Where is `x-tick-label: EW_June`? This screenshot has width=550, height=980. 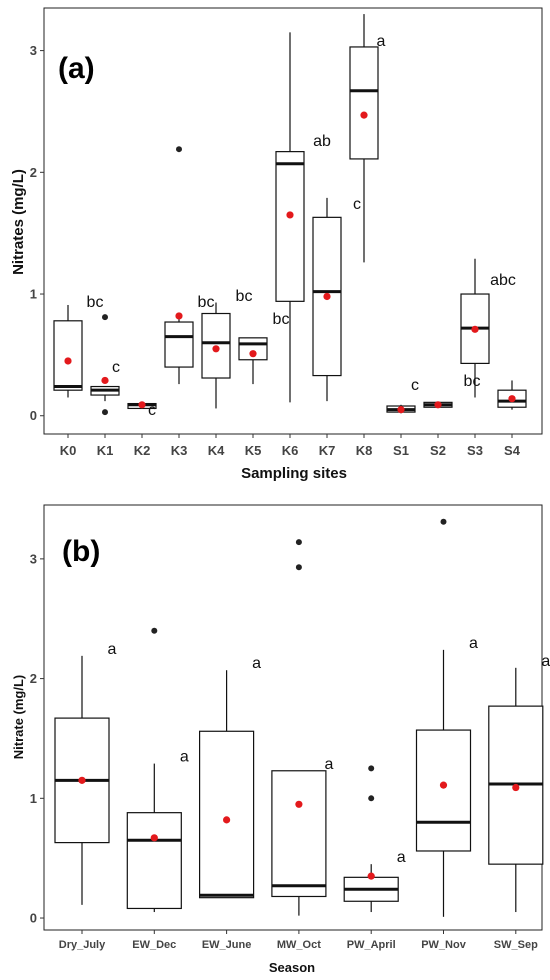 x-tick-label: EW_June is located at coordinates (227, 945).